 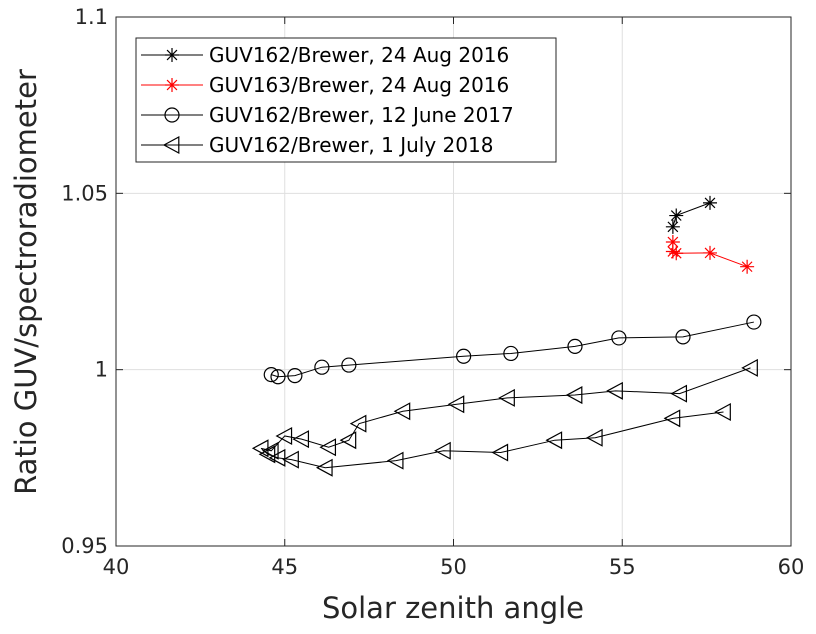 I want to click on x-tick-label: 60, so click(x=791, y=567).